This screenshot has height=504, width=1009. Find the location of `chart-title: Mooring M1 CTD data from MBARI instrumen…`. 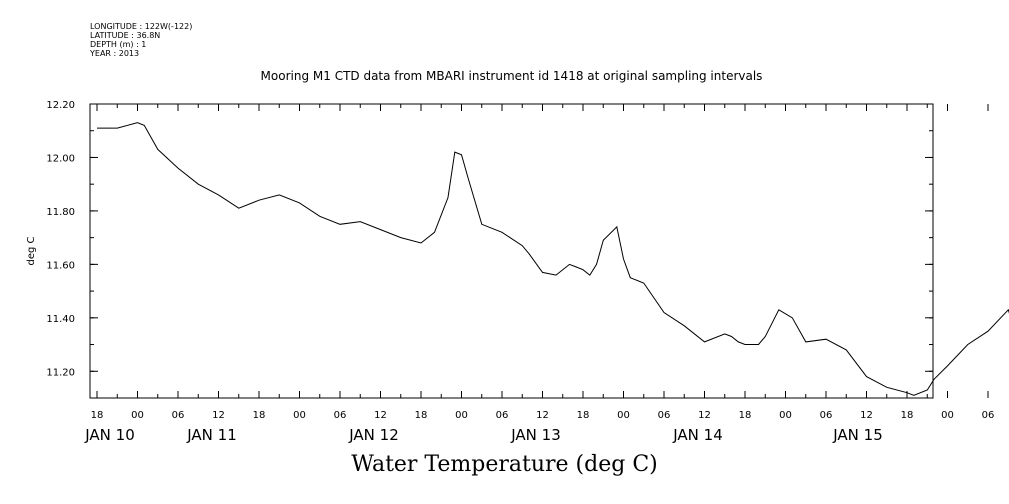

chart-title: Mooring M1 CTD data from MBARI instrumen… is located at coordinates (511, 76).